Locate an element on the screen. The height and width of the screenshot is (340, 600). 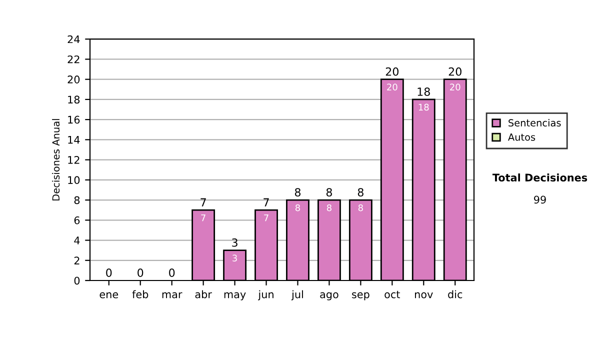
x-tick-label: may is located at coordinates (235, 296).